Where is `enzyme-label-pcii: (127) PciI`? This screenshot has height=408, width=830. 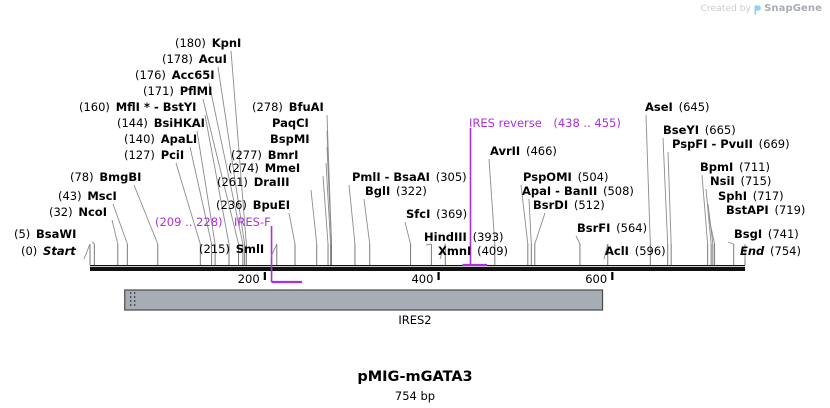
enzyme-label-pcii: (127) PciI is located at coordinates (154, 155).